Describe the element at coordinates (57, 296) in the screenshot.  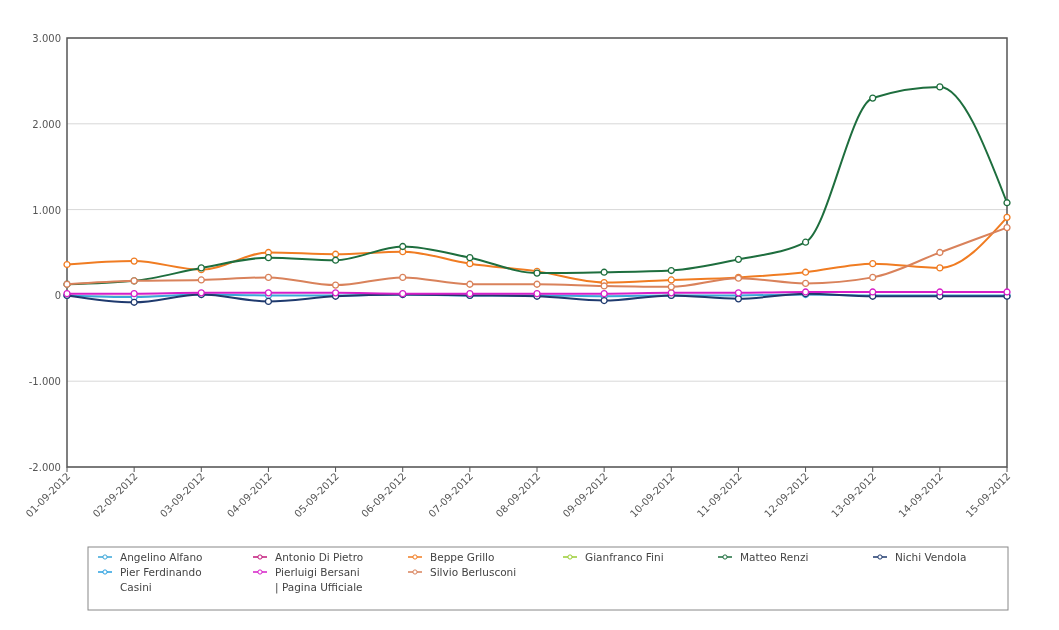
I see `y-tick-label: 0` at that location.